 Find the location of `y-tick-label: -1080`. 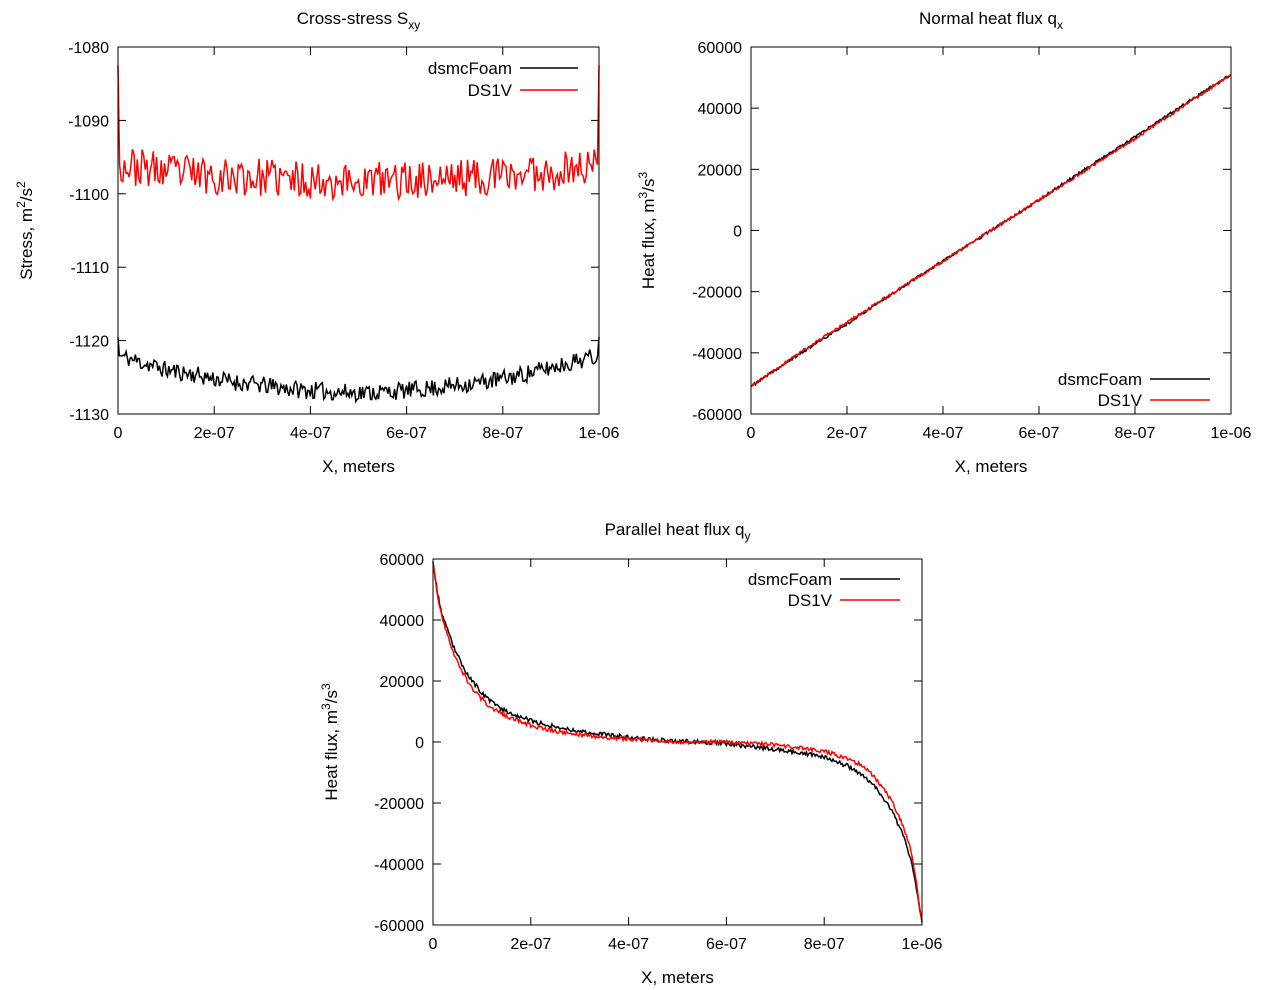

y-tick-label: -1080 is located at coordinates (88, 48).